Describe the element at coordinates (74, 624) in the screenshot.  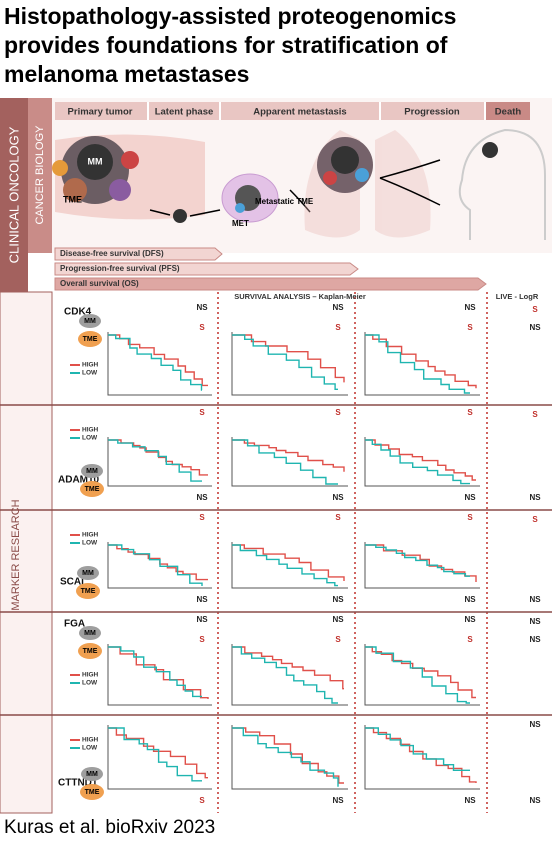
I see `marker-name: FGA` at that location.